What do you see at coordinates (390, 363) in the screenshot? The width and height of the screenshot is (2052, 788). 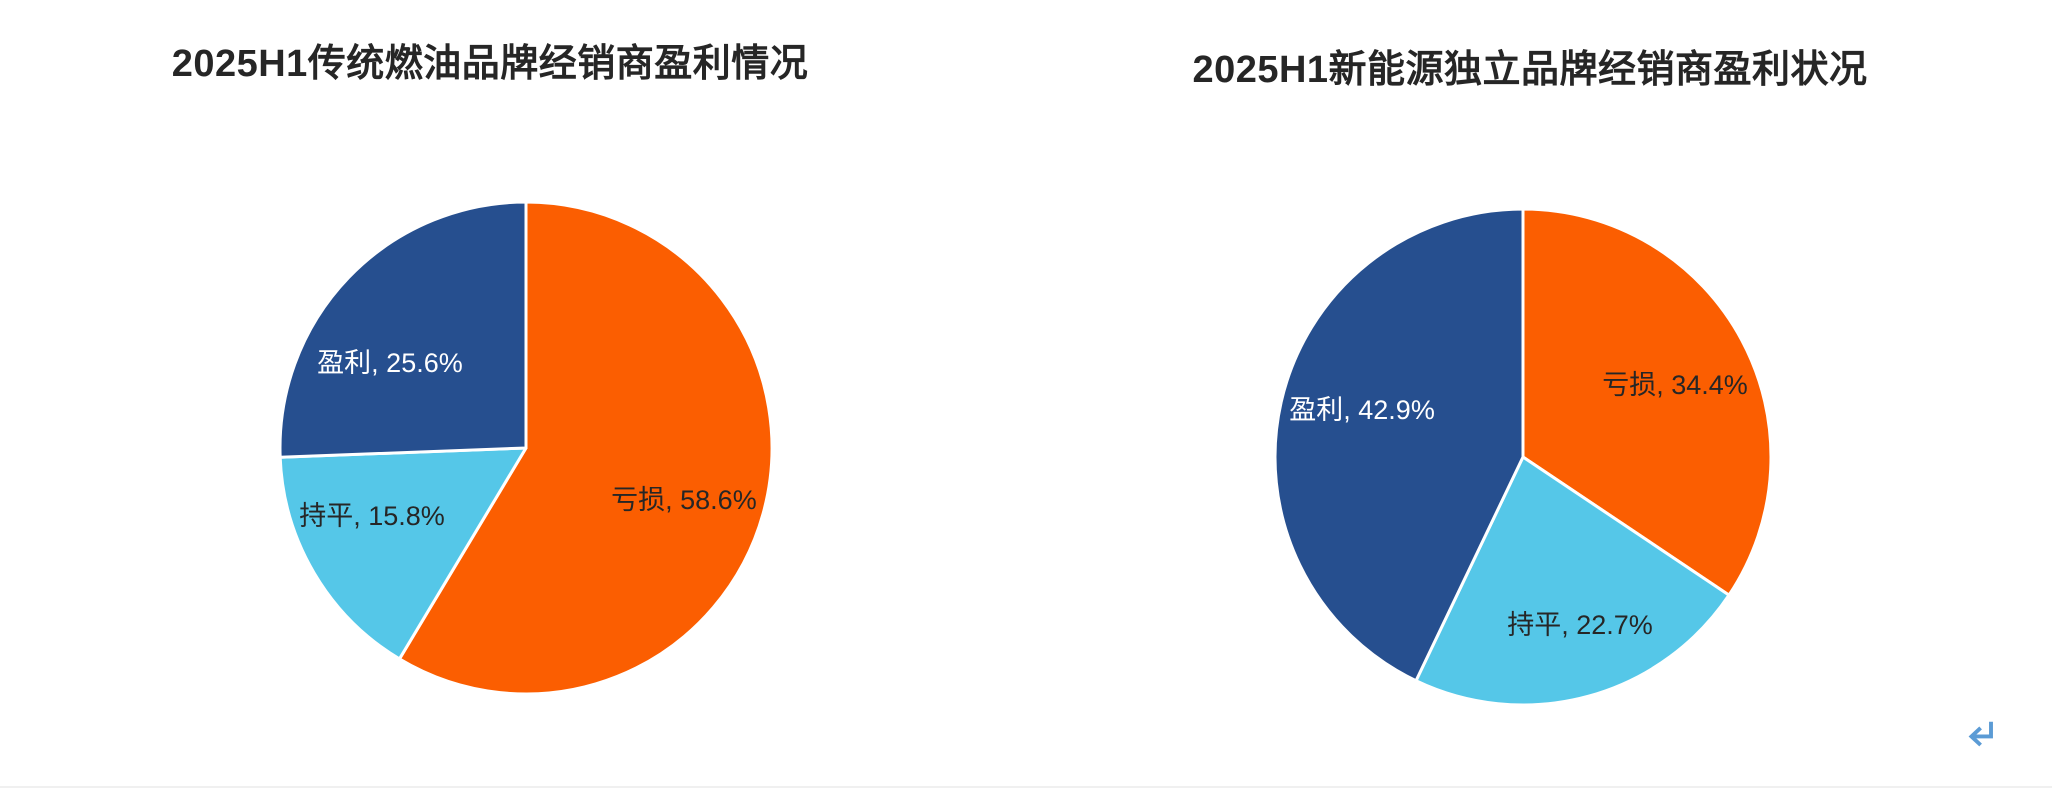 I see `pie-data-label-盈利: 盈利, 25.6%` at bounding box center [390, 363].